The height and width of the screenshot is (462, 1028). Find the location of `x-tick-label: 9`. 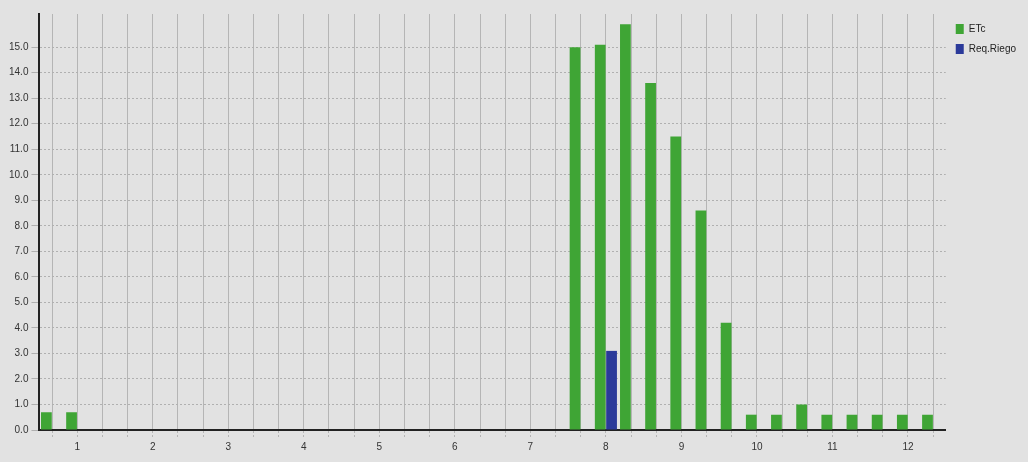

x-tick-label: 9 is located at coordinates (681, 446).